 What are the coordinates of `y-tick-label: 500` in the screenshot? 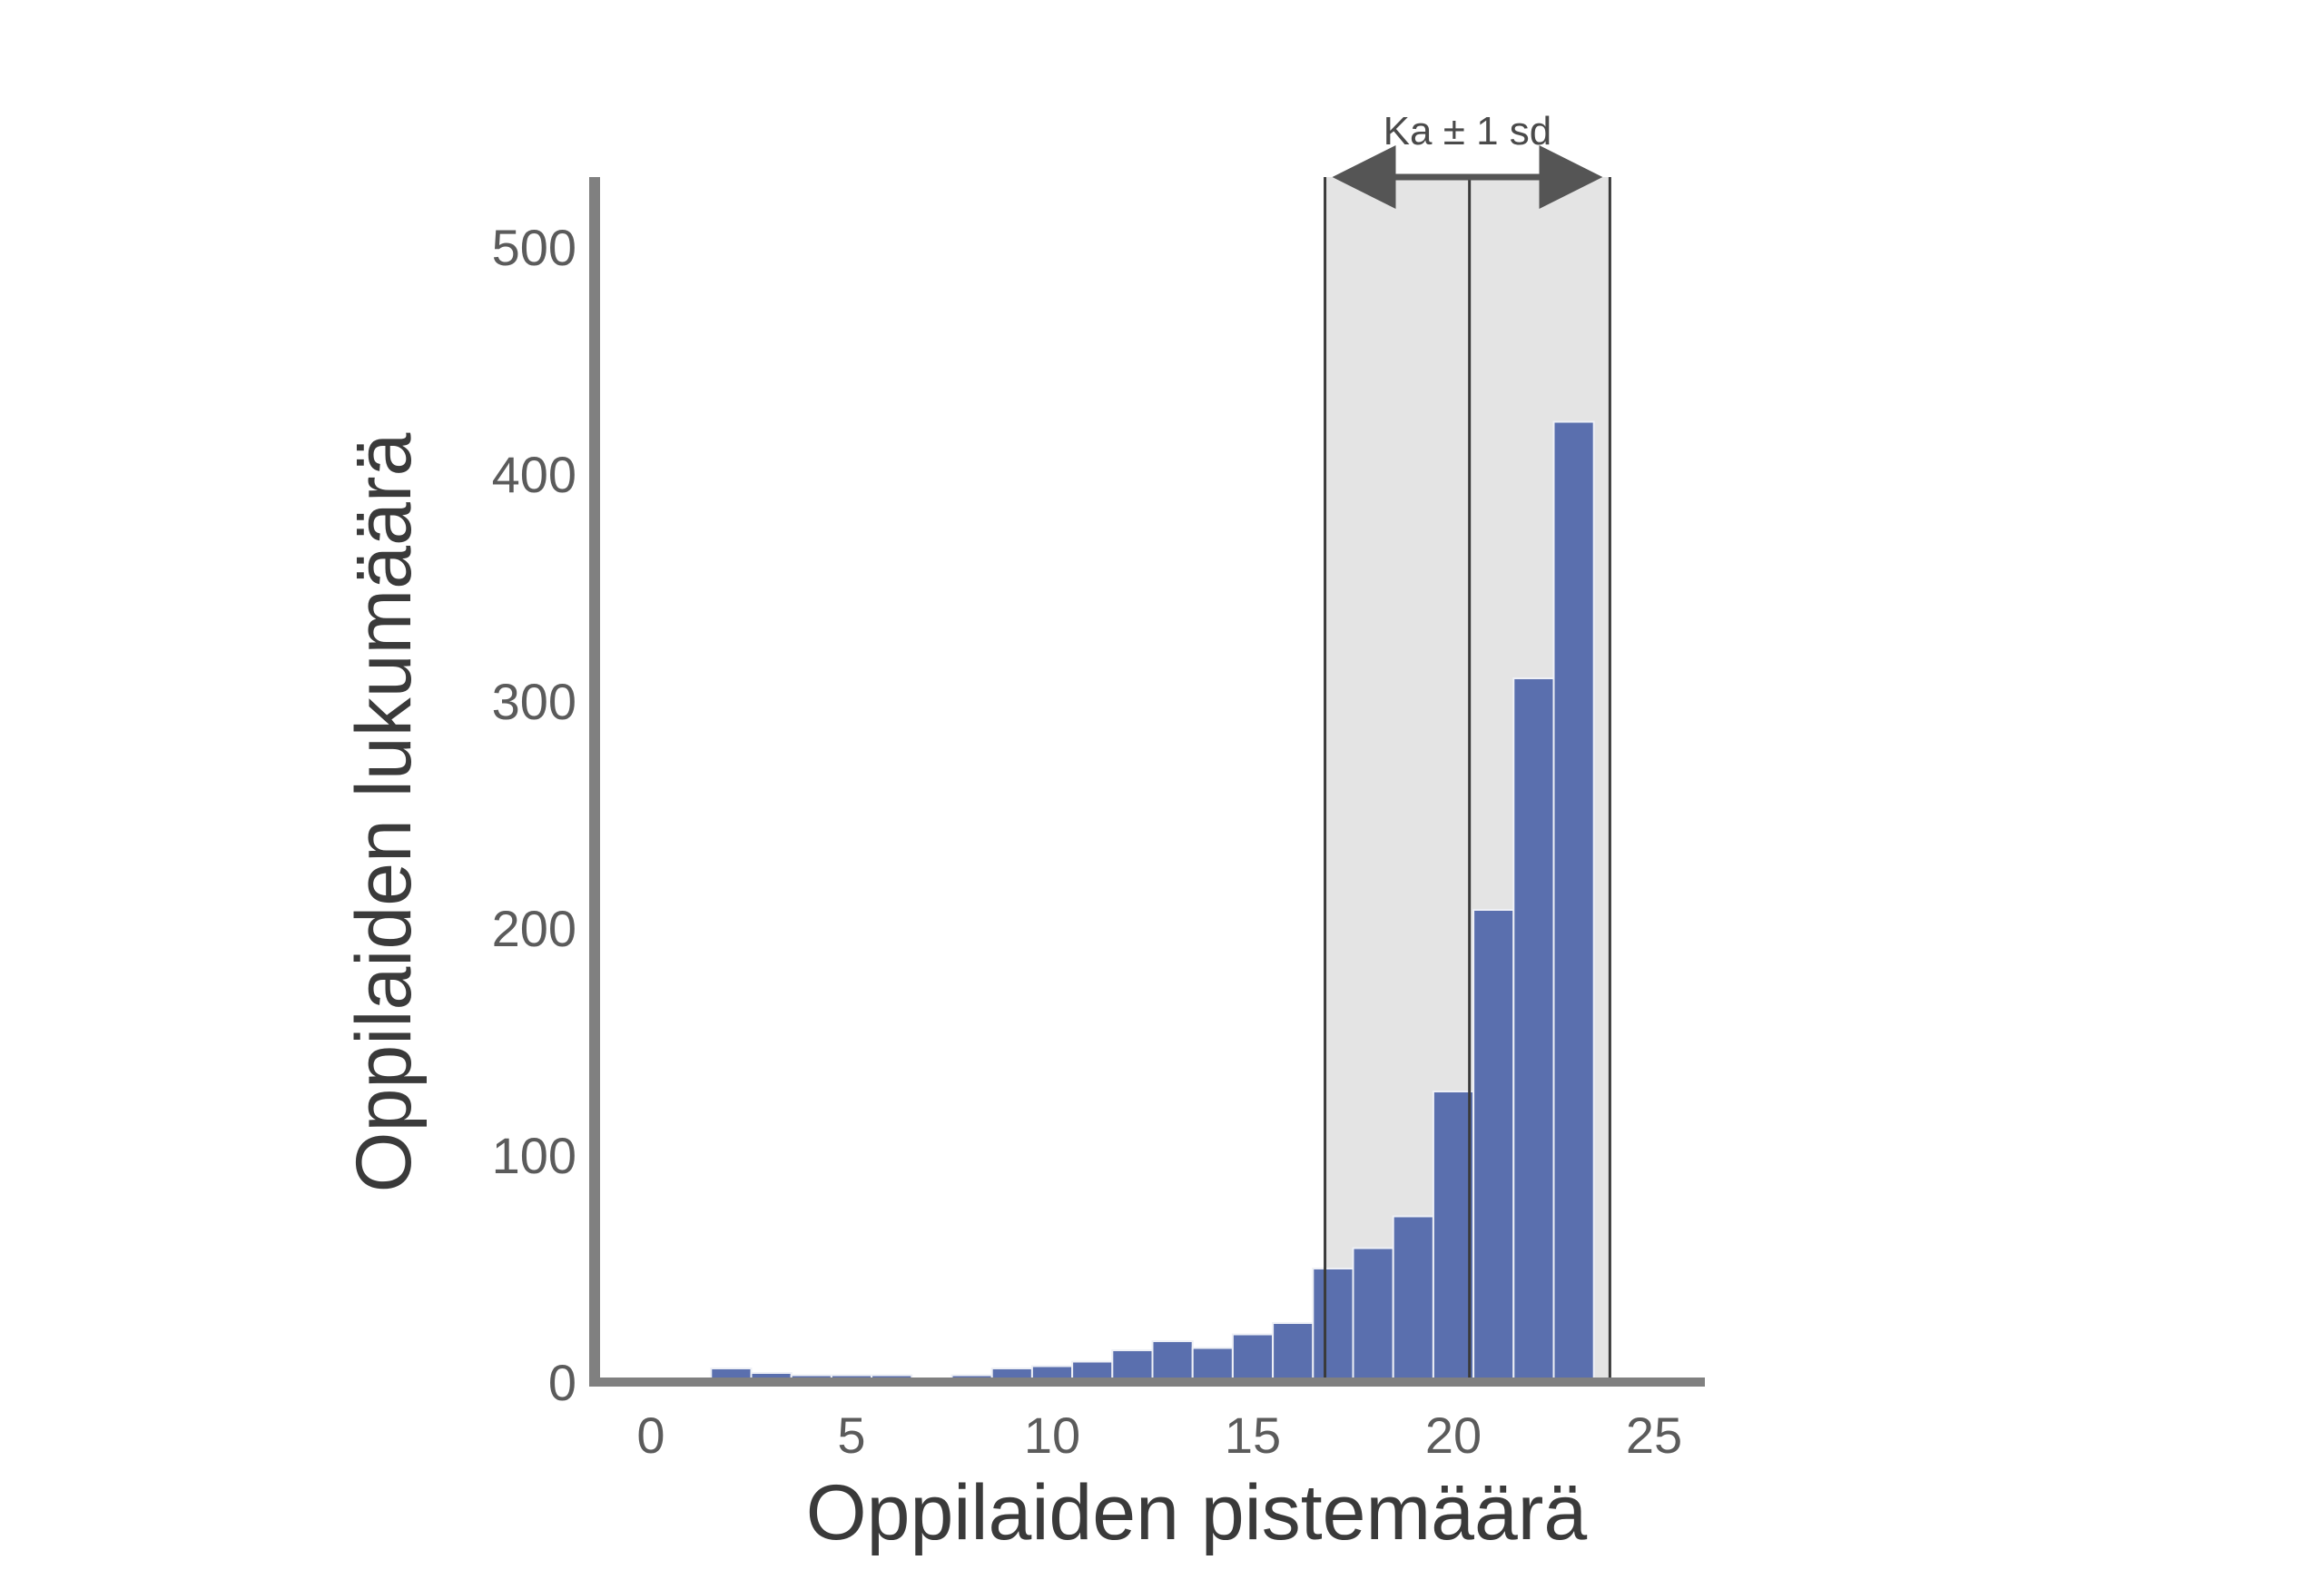 It's located at (534, 247).